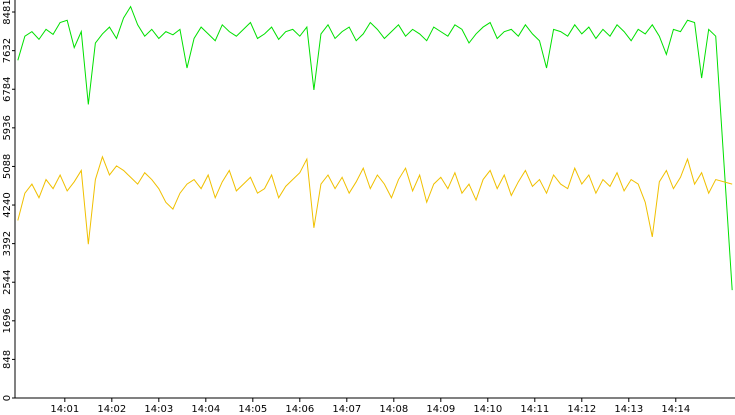 This screenshot has width=735, height=415. I want to click on y-tick-label: 3392, so click(7, 243).